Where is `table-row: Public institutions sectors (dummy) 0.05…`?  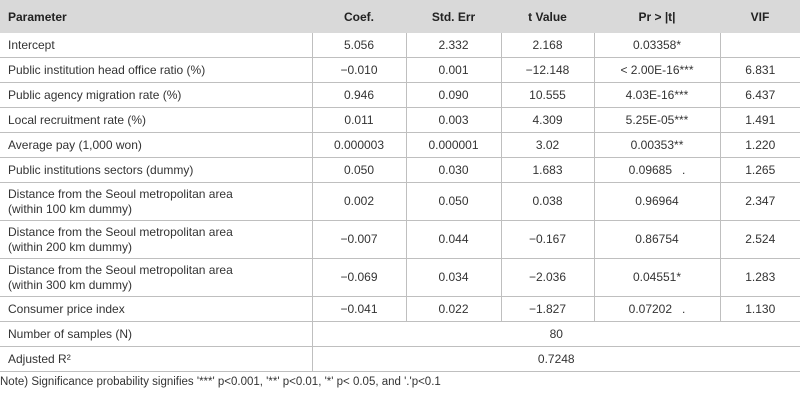
table-row: Public institutions sectors (dummy) 0.05… is located at coordinates (400, 170).